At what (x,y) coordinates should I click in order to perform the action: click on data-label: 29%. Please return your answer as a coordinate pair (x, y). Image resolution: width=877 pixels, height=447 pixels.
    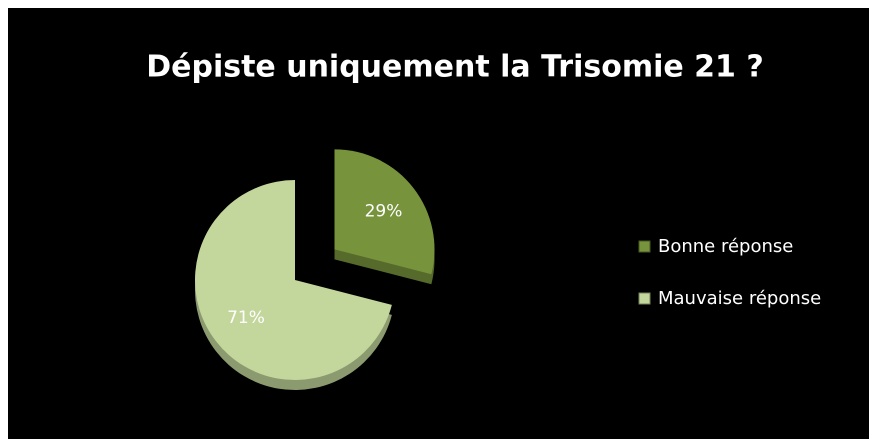
    Looking at the image, I should click on (384, 211).